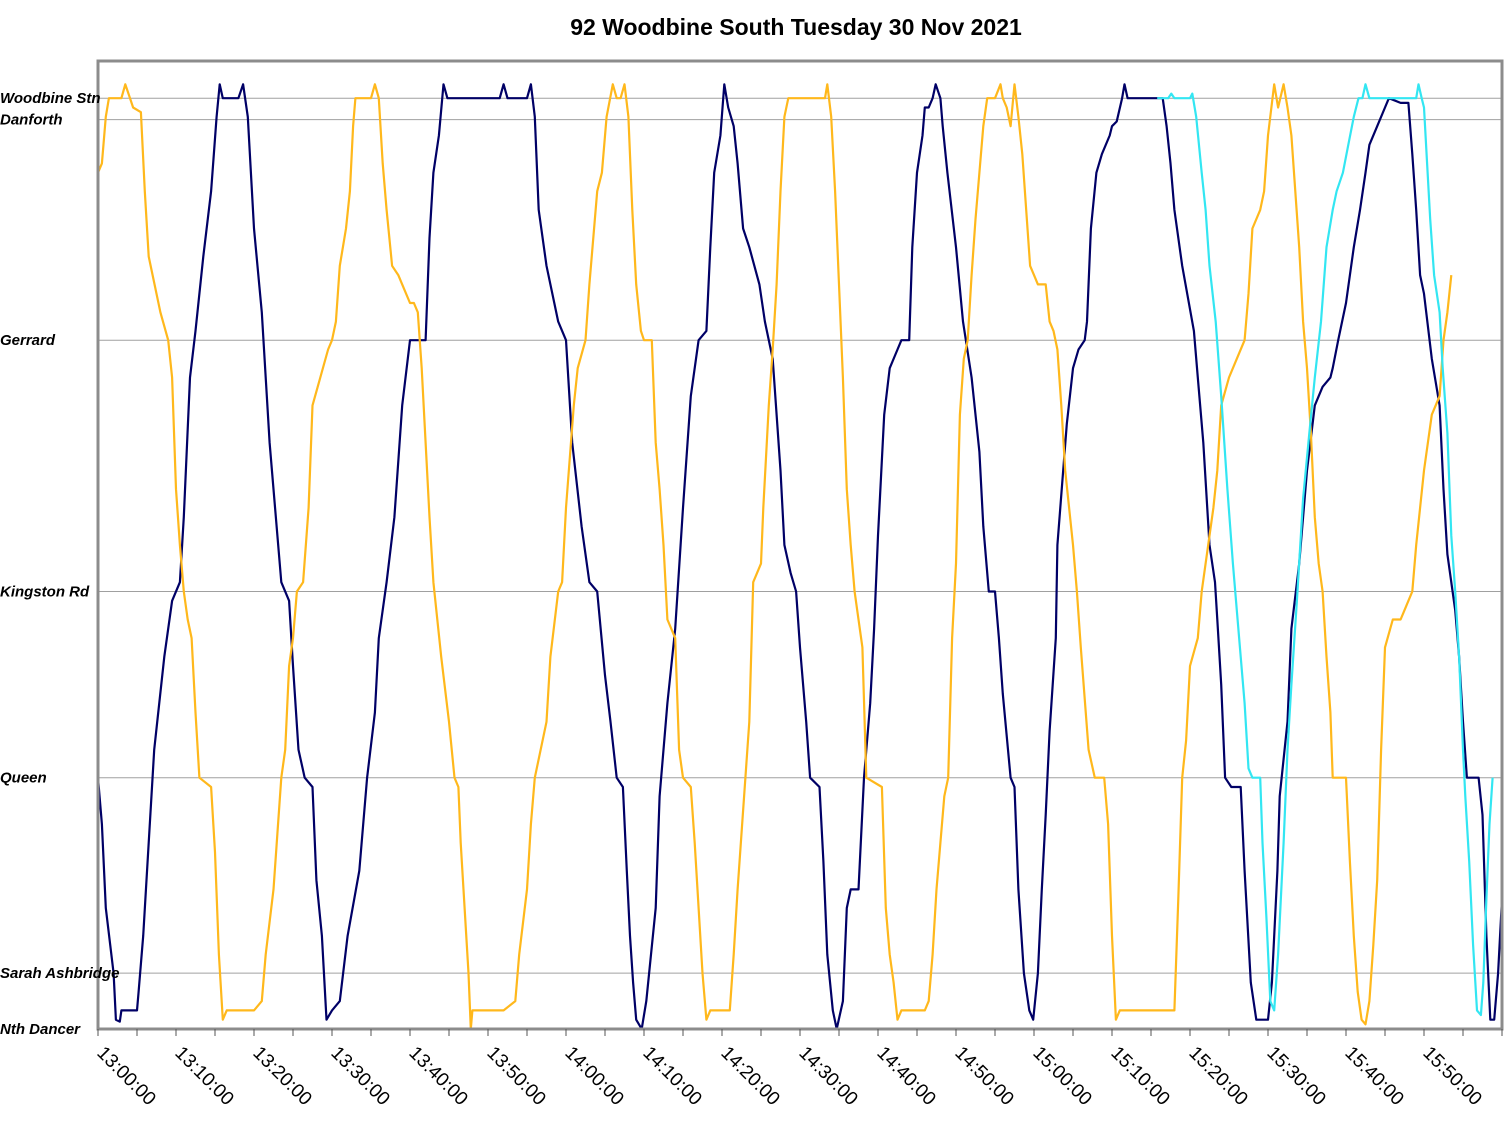  What do you see at coordinates (359, 1076) in the screenshot?
I see `x-tick-label-3: 13:30:00` at bounding box center [359, 1076].